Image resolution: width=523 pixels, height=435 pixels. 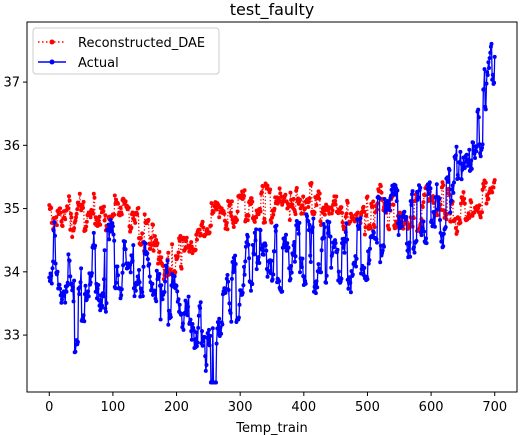 I want to click on legend-marker-reconstructed-dae, so click(x=52, y=42).